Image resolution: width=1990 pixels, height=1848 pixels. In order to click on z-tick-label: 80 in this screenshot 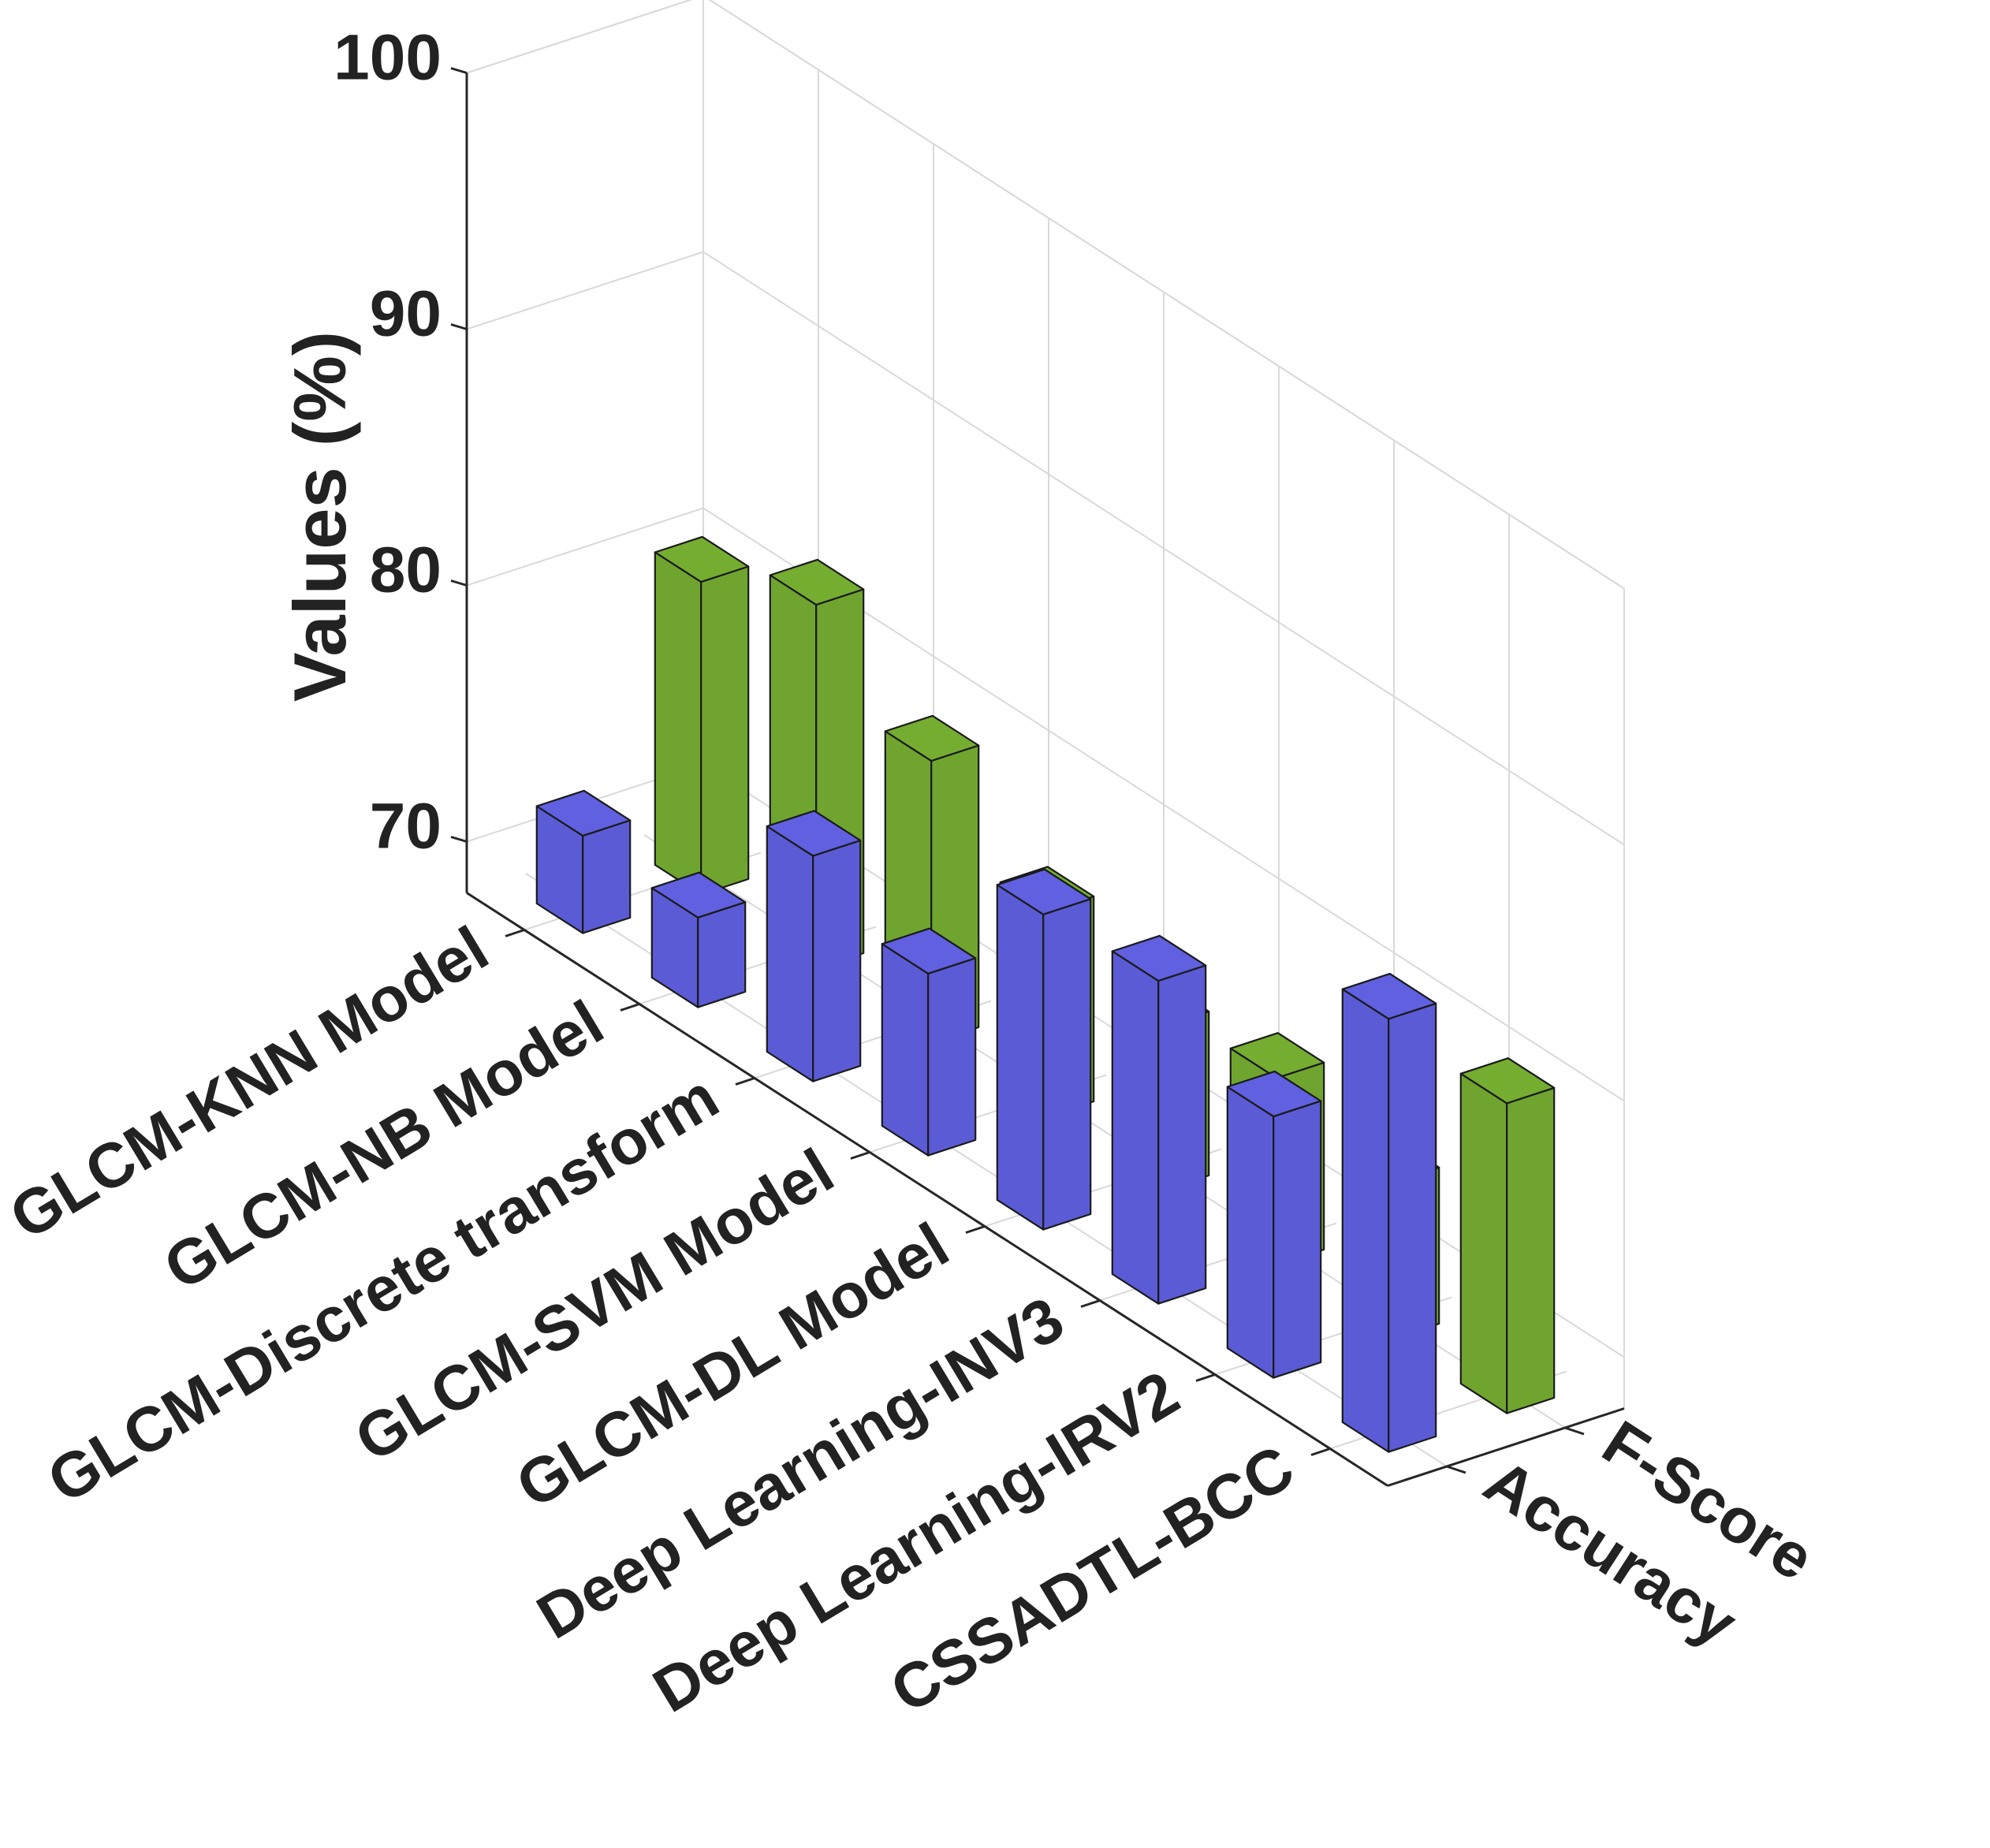, I will do `click(406, 570)`.